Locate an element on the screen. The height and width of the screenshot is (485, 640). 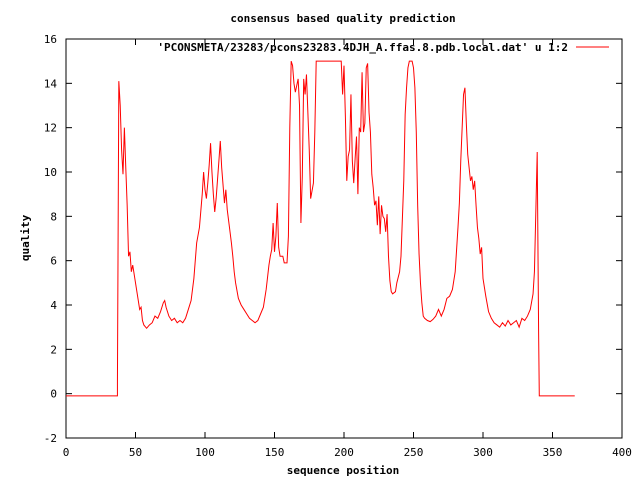
y-tick-label: 14 is located at coordinates (51, 83).